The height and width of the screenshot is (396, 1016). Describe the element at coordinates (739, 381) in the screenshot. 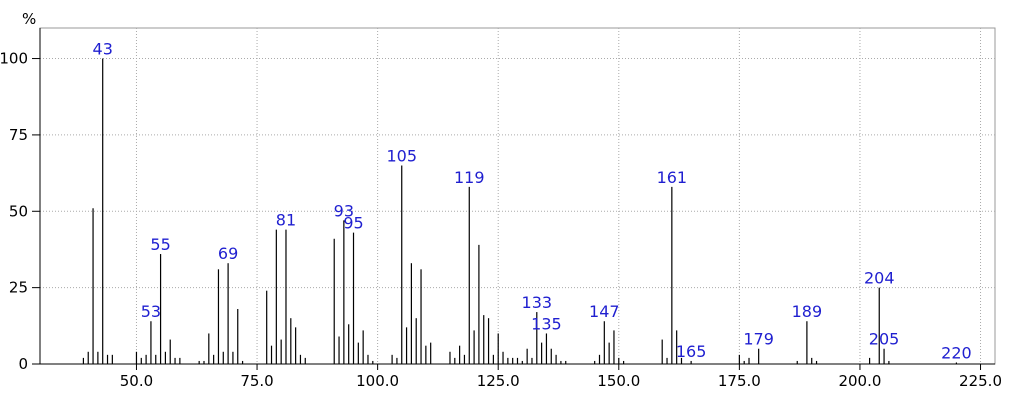

I see `x-tick-label: 175.0` at that location.